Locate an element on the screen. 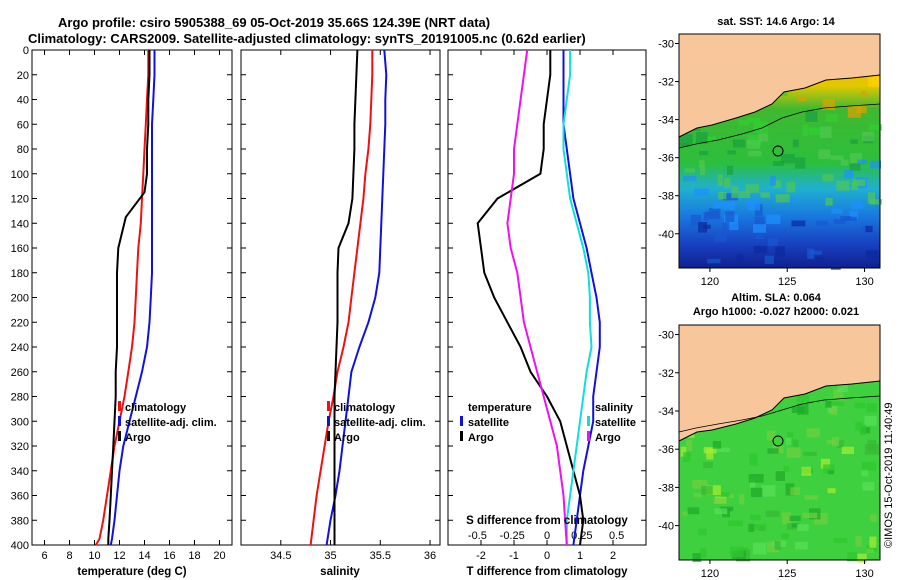 Image resolution: width=900 pixels, height=580 pixels. depth-tick-label: 220 is located at coordinates (20, 323).